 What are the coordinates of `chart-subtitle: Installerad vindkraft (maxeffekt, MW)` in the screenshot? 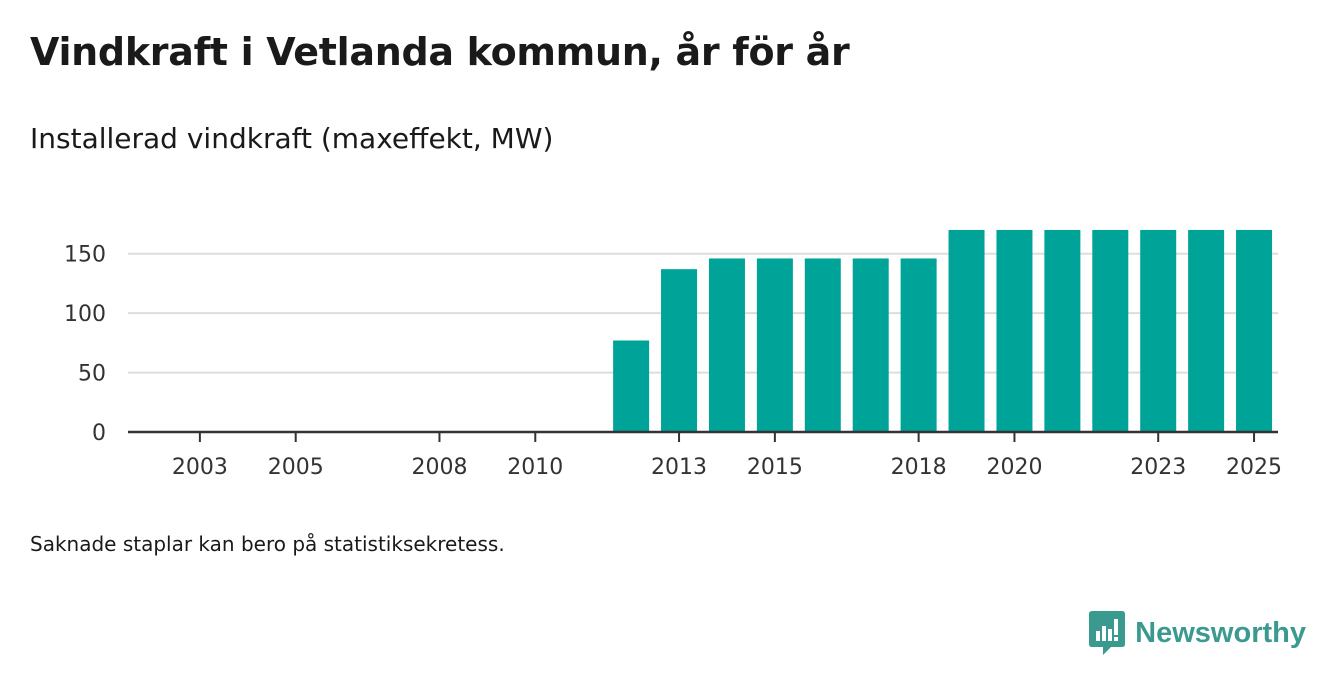 It's located at (292, 138).